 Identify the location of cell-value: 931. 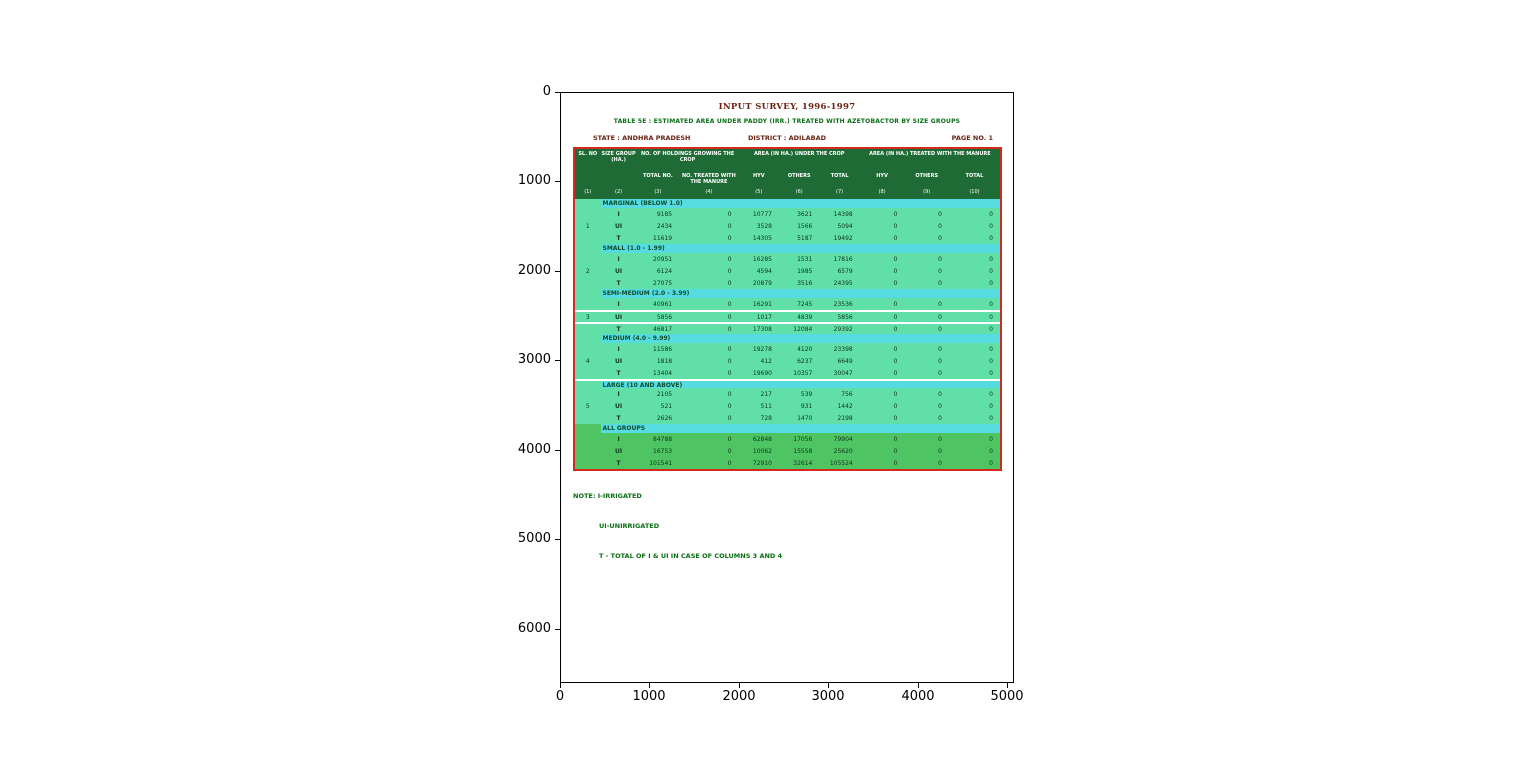
(806, 406).